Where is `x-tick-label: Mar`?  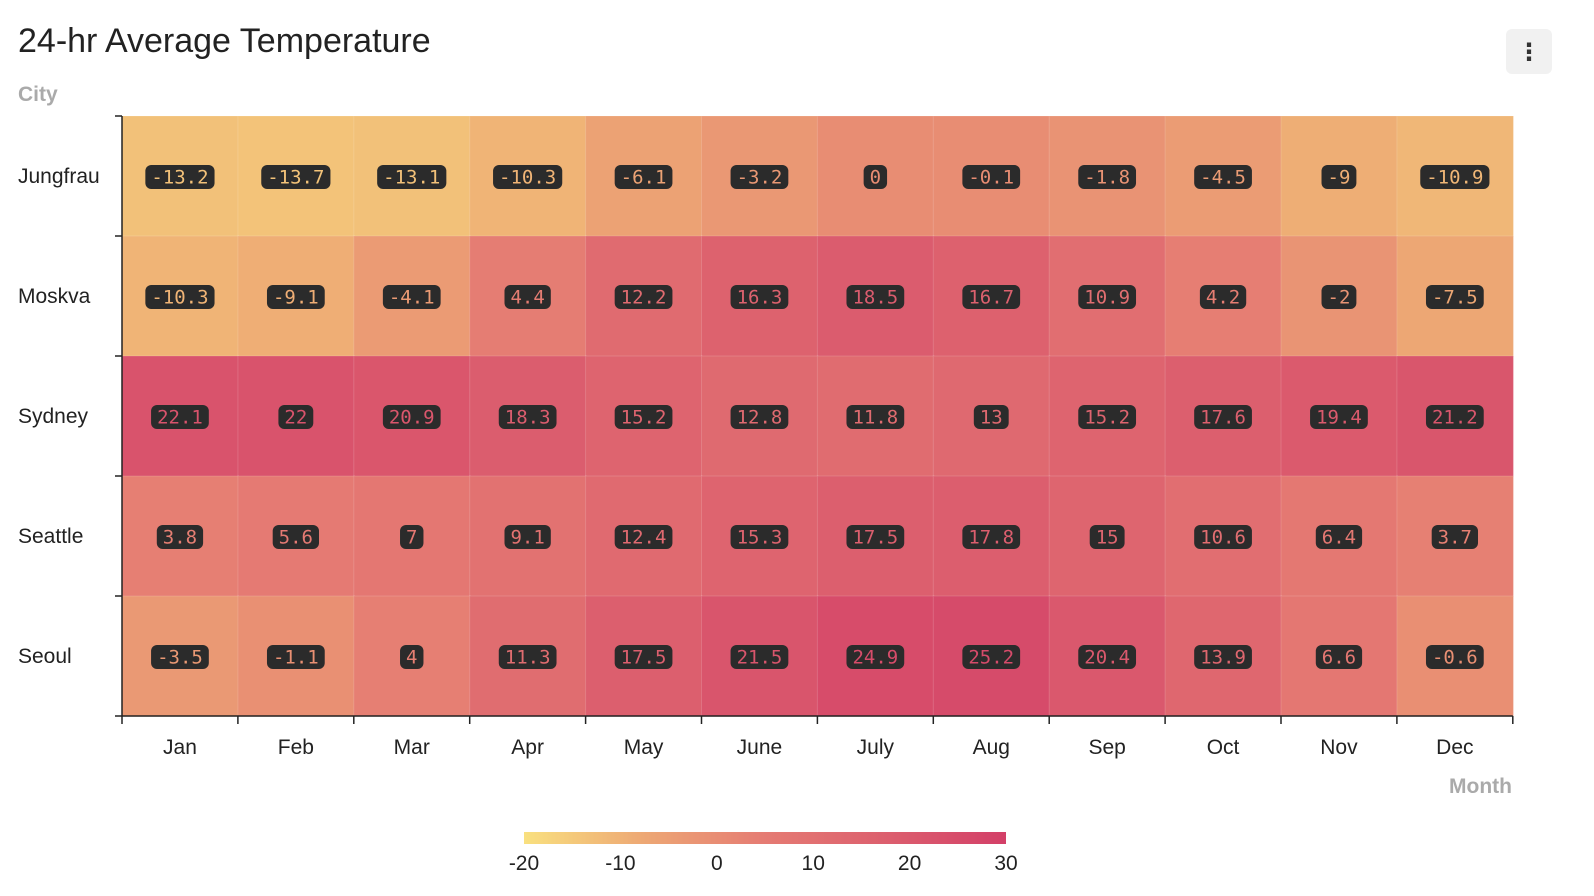 x-tick-label: Mar is located at coordinates (412, 747).